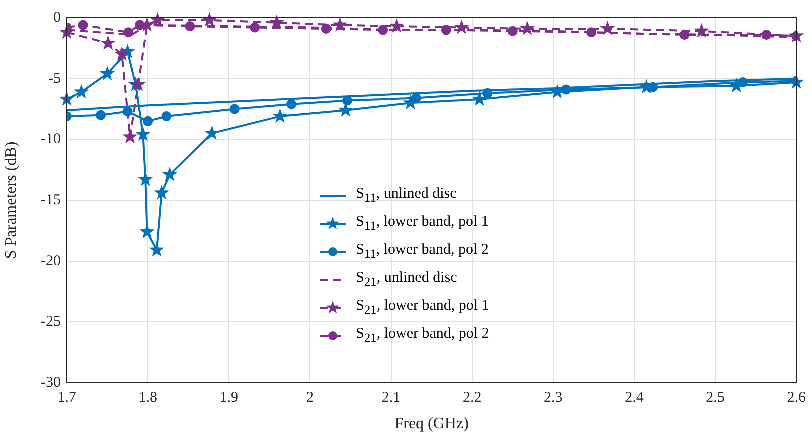  I want to click on y-tick-label: -25, so click(51, 322).